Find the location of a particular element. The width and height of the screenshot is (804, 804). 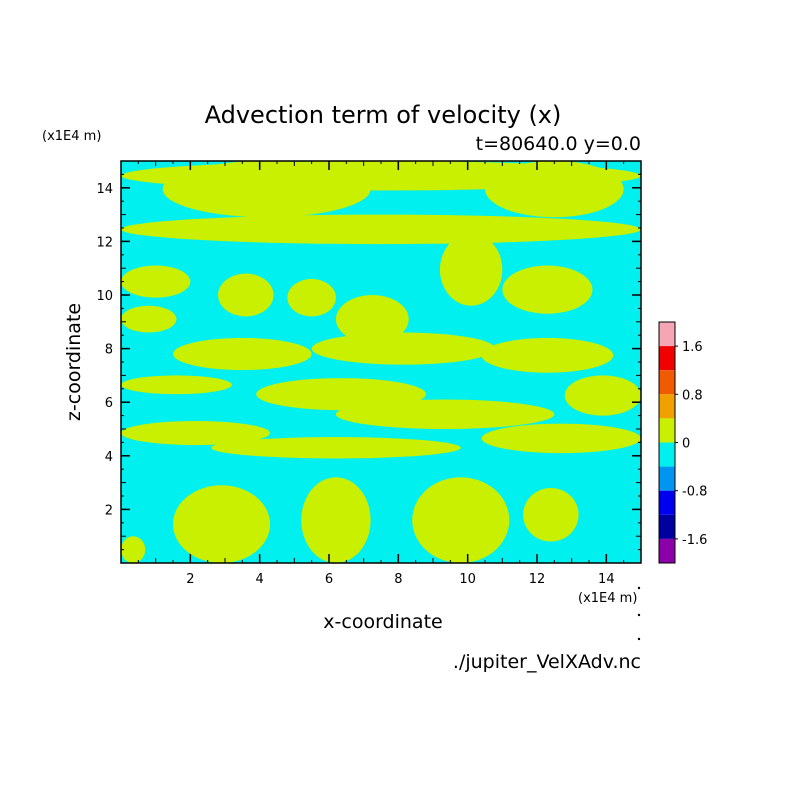

y-tick-label: 4 is located at coordinates (109, 457).